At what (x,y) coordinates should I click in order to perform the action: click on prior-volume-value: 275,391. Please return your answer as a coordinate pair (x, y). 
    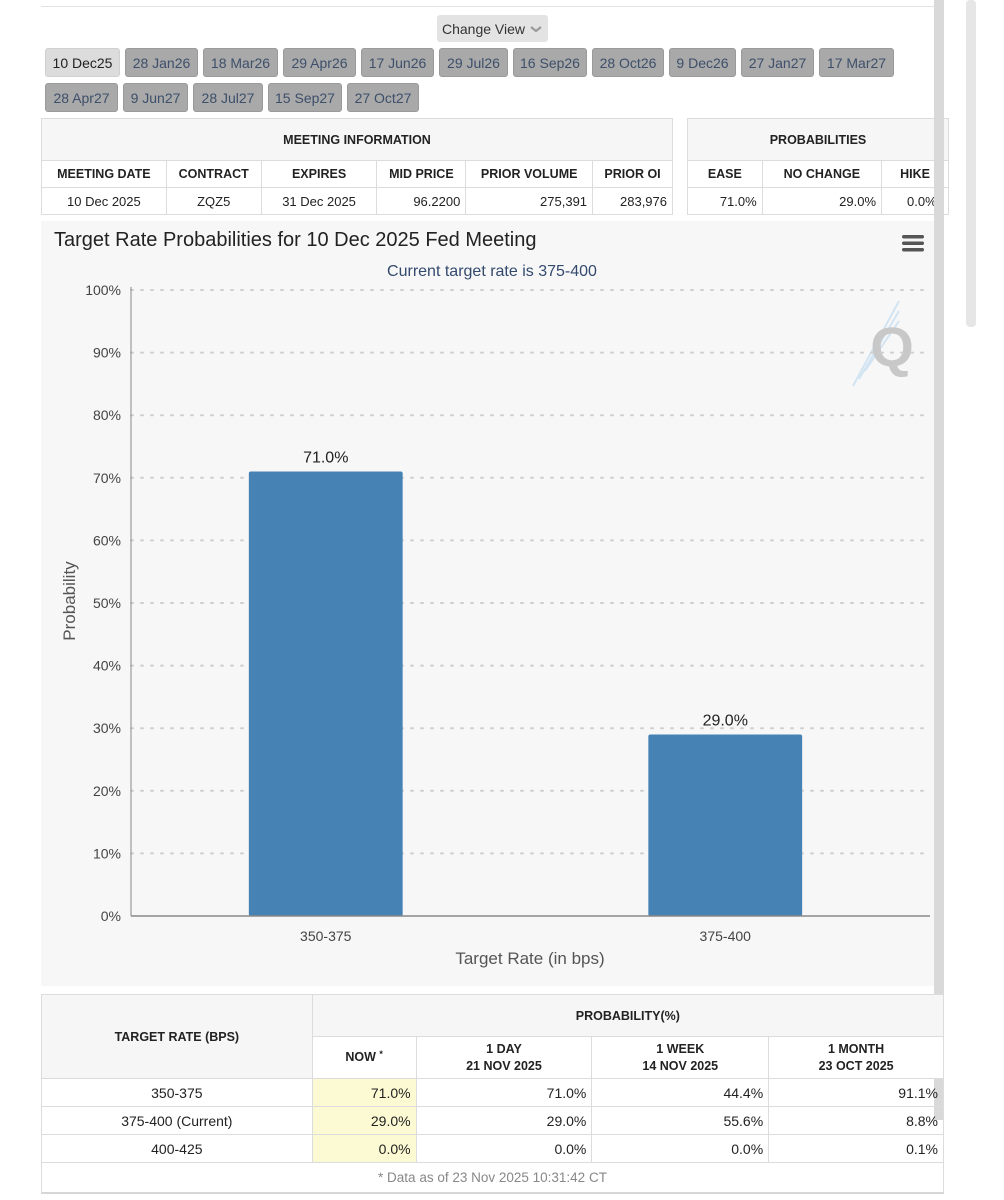
    Looking at the image, I should click on (529, 201).